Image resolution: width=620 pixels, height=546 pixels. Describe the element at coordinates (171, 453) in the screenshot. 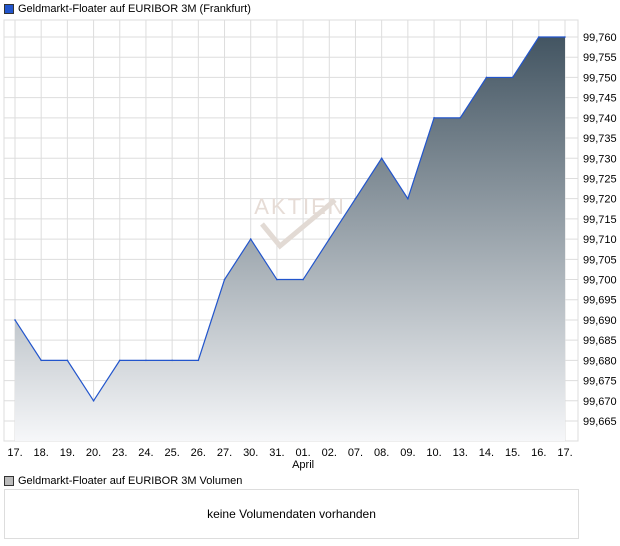

I see `x-tick-label: 25.` at that location.